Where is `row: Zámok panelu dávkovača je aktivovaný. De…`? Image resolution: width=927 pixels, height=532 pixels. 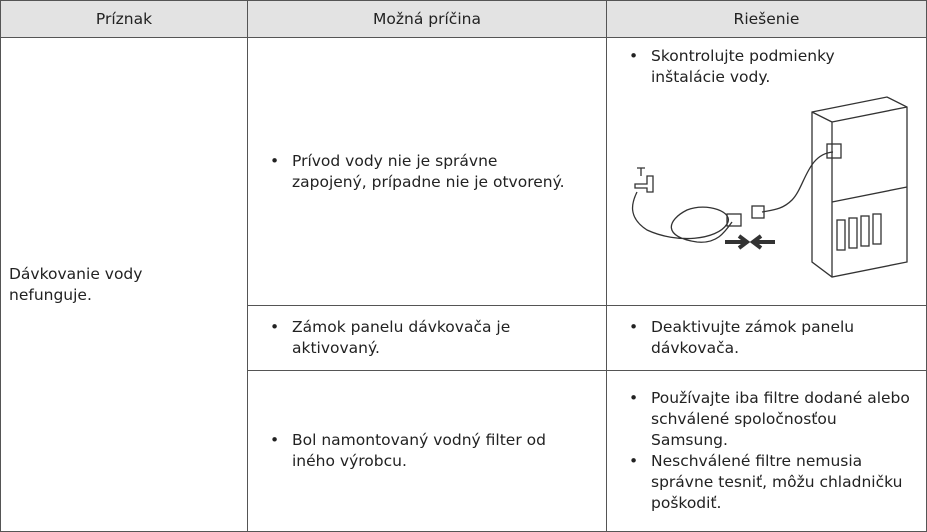
row: Zámok panelu dávkovača je aktivovaný. De… is located at coordinates (464, 338).